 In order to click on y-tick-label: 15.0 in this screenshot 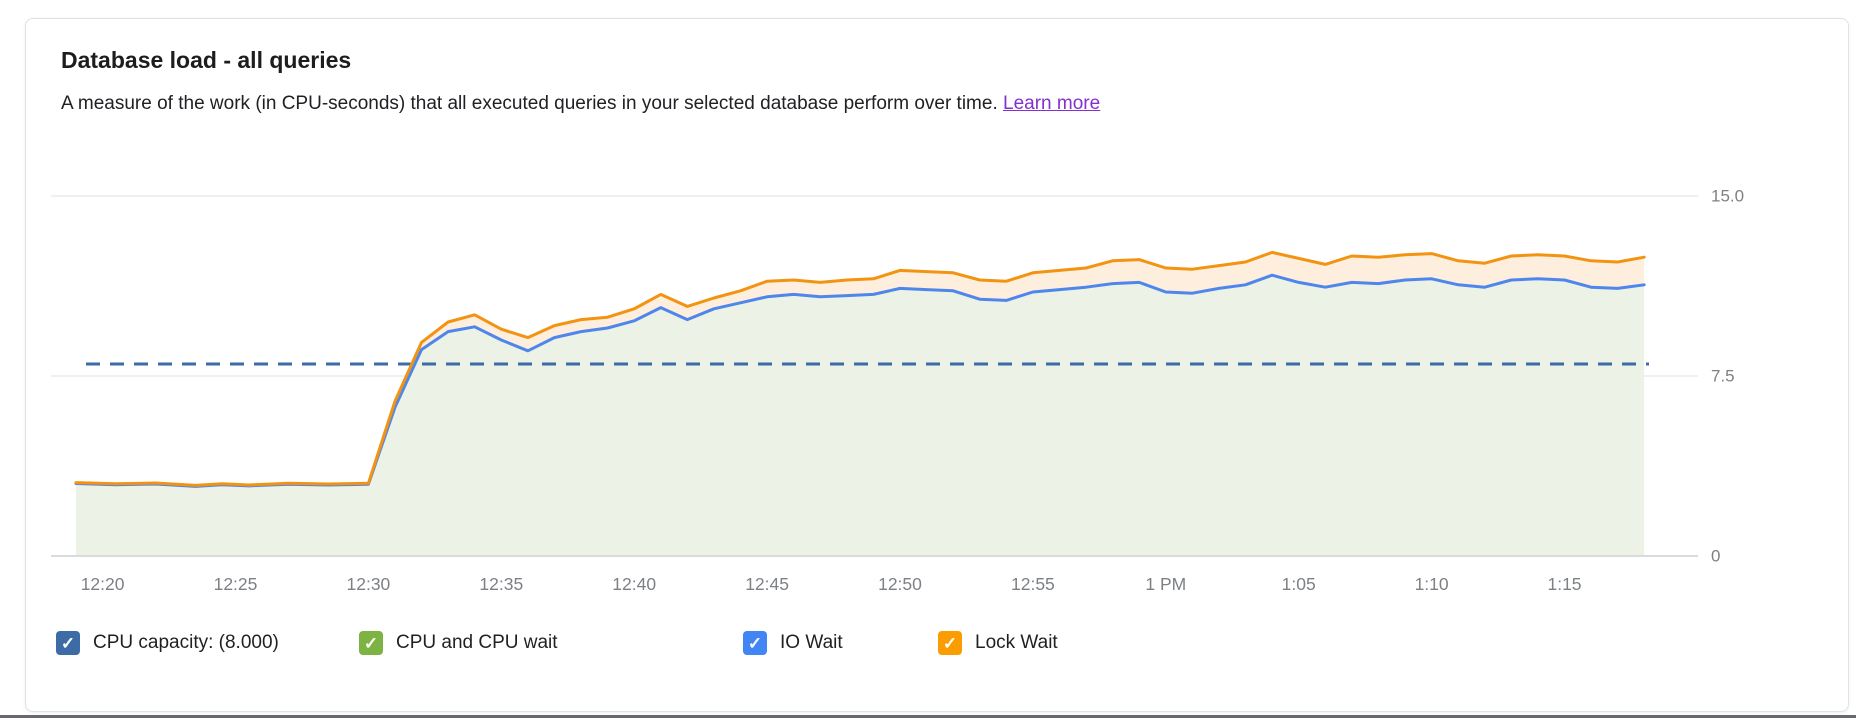, I will do `click(1727, 196)`.